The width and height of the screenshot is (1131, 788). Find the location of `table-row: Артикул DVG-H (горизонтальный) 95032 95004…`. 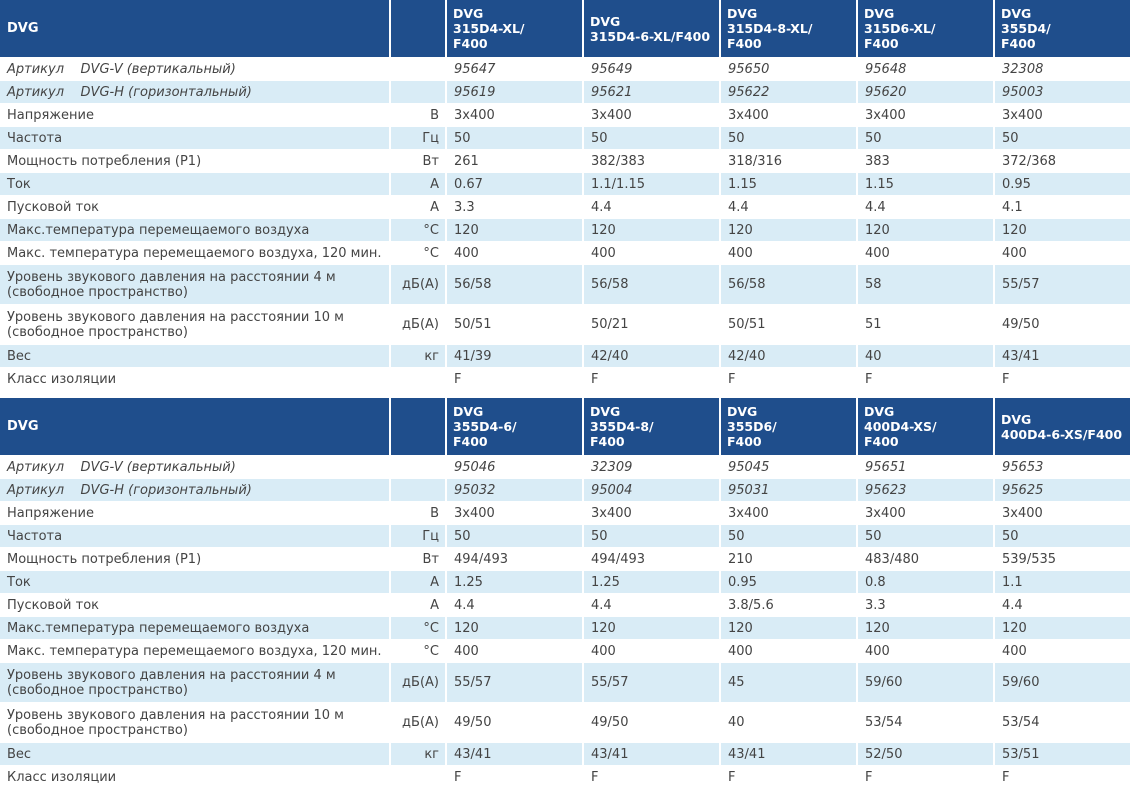

table-row: Артикул DVG-H (горизонтальный) 95032 95004… is located at coordinates (565, 489).